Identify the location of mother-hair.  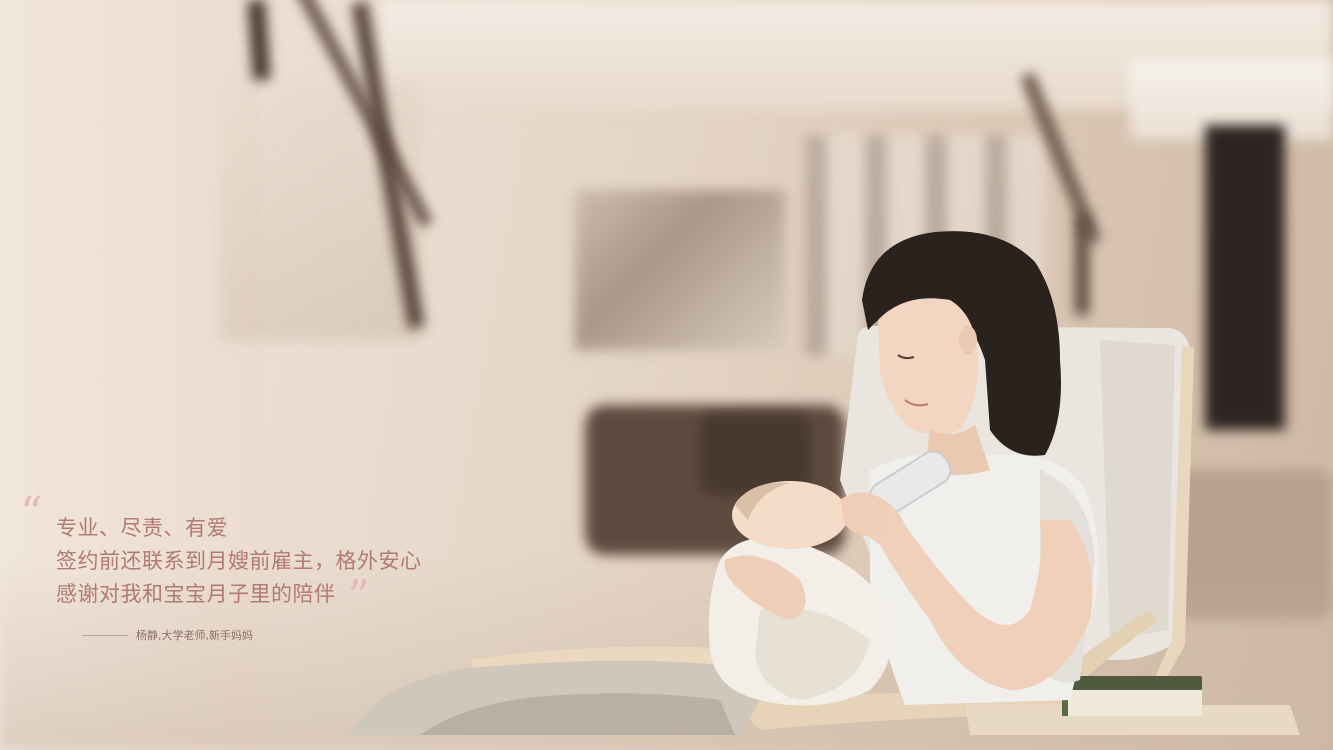
(961, 343).